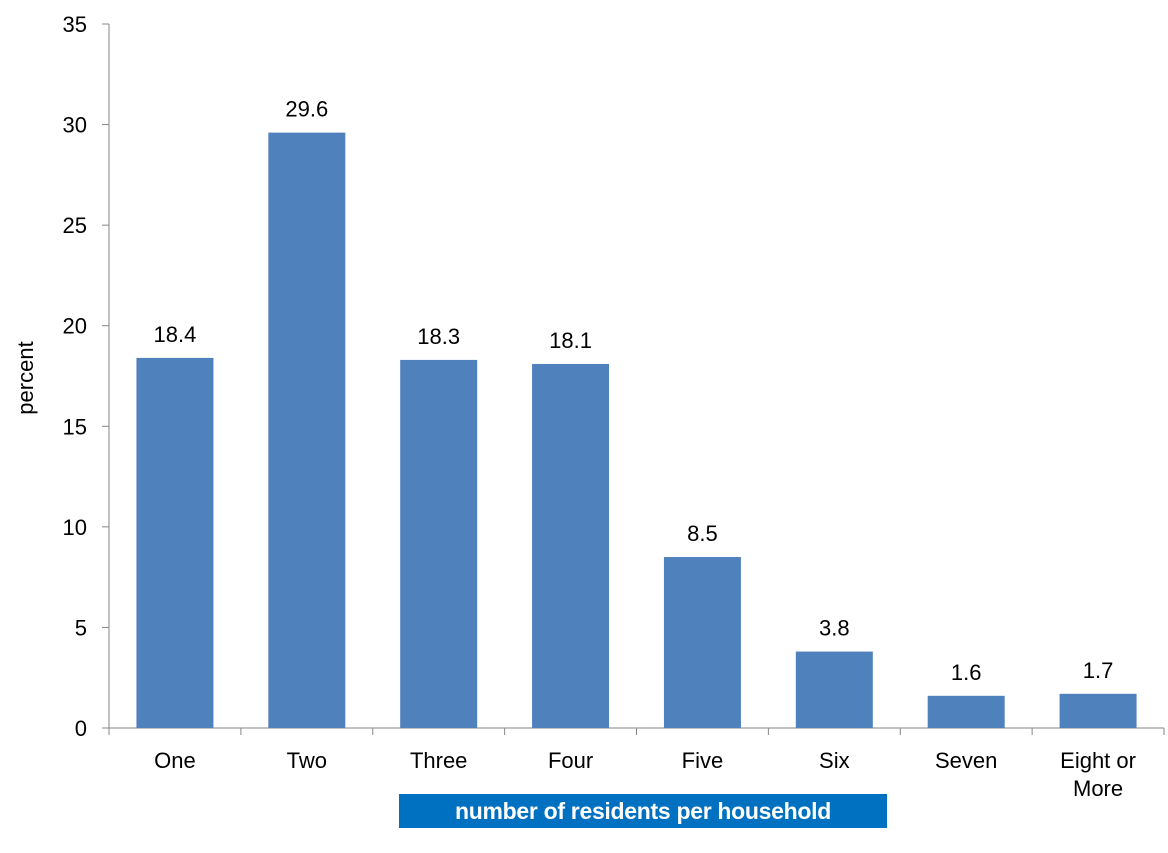 Image resolution: width=1168 pixels, height=853 pixels. What do you see at coordinates (75, 24) in the screenshot?
I see `y-tick-label: 35` at bounding box center [75, 24].